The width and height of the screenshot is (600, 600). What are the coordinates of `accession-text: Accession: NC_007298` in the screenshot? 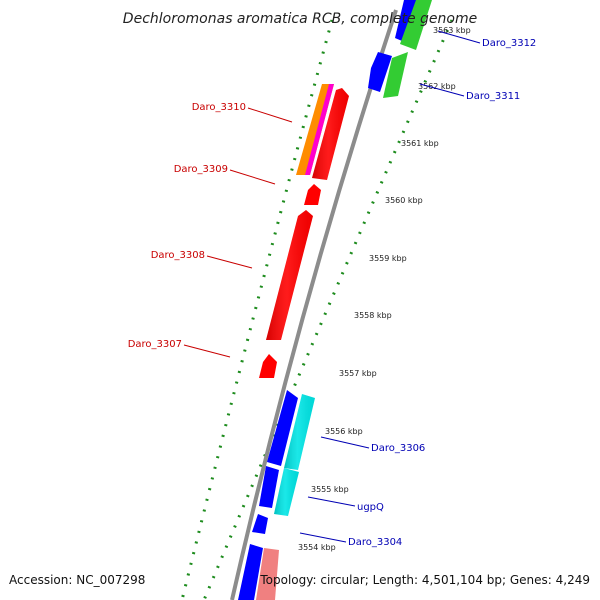 It's located at (77, 580).